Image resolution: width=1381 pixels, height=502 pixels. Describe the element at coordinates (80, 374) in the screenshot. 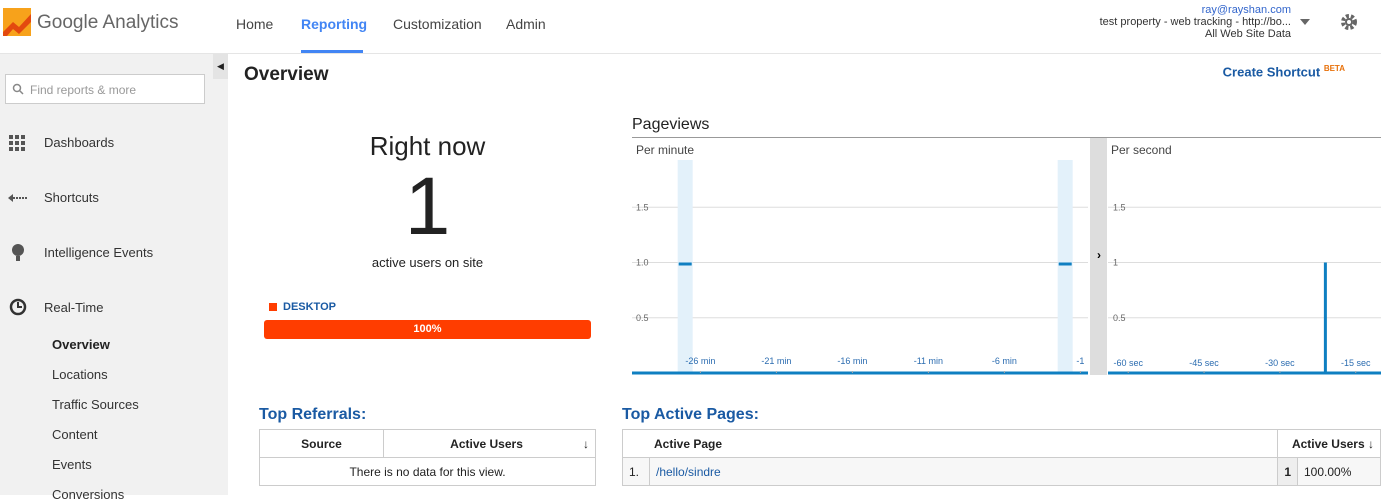

I see `sidebar-subitem: Locations` at that location.